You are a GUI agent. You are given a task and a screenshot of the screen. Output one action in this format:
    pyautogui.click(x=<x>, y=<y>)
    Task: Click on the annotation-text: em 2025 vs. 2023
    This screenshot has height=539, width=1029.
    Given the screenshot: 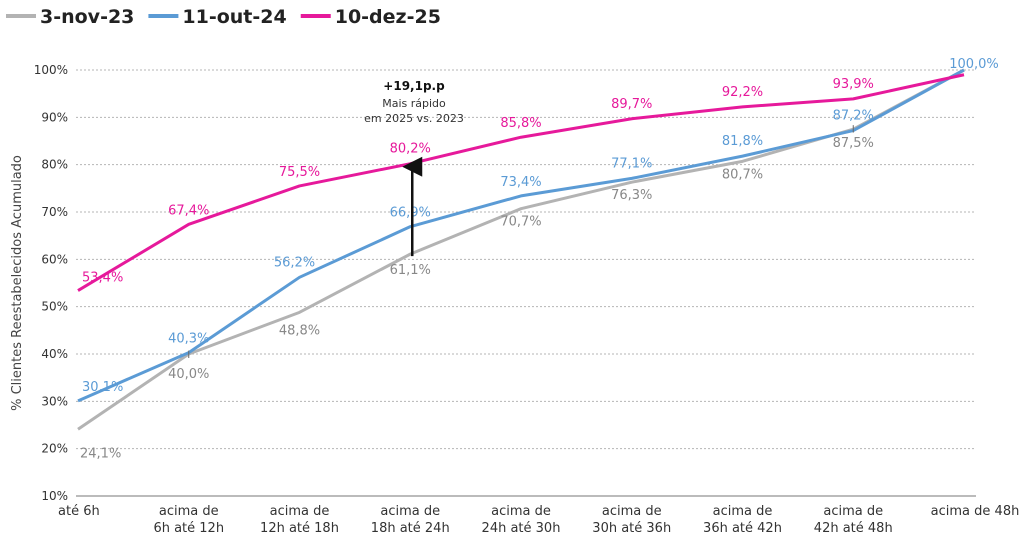 What is the action you would take?
    pyautogui.click(x=414, y=118)
    